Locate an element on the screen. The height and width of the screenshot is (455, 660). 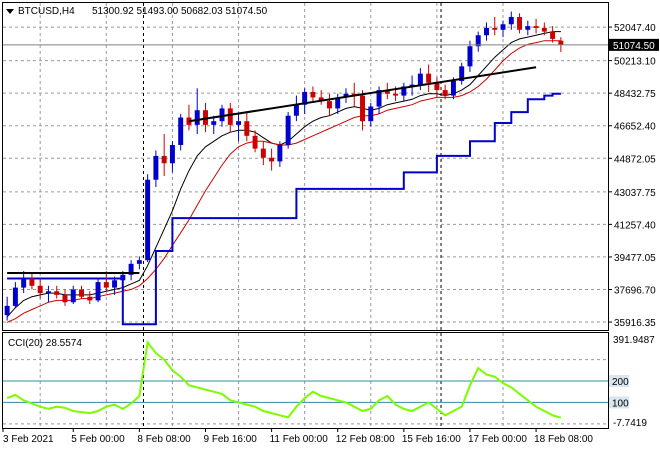
cci-level-label: 100 is located at coordinates (620, 403).